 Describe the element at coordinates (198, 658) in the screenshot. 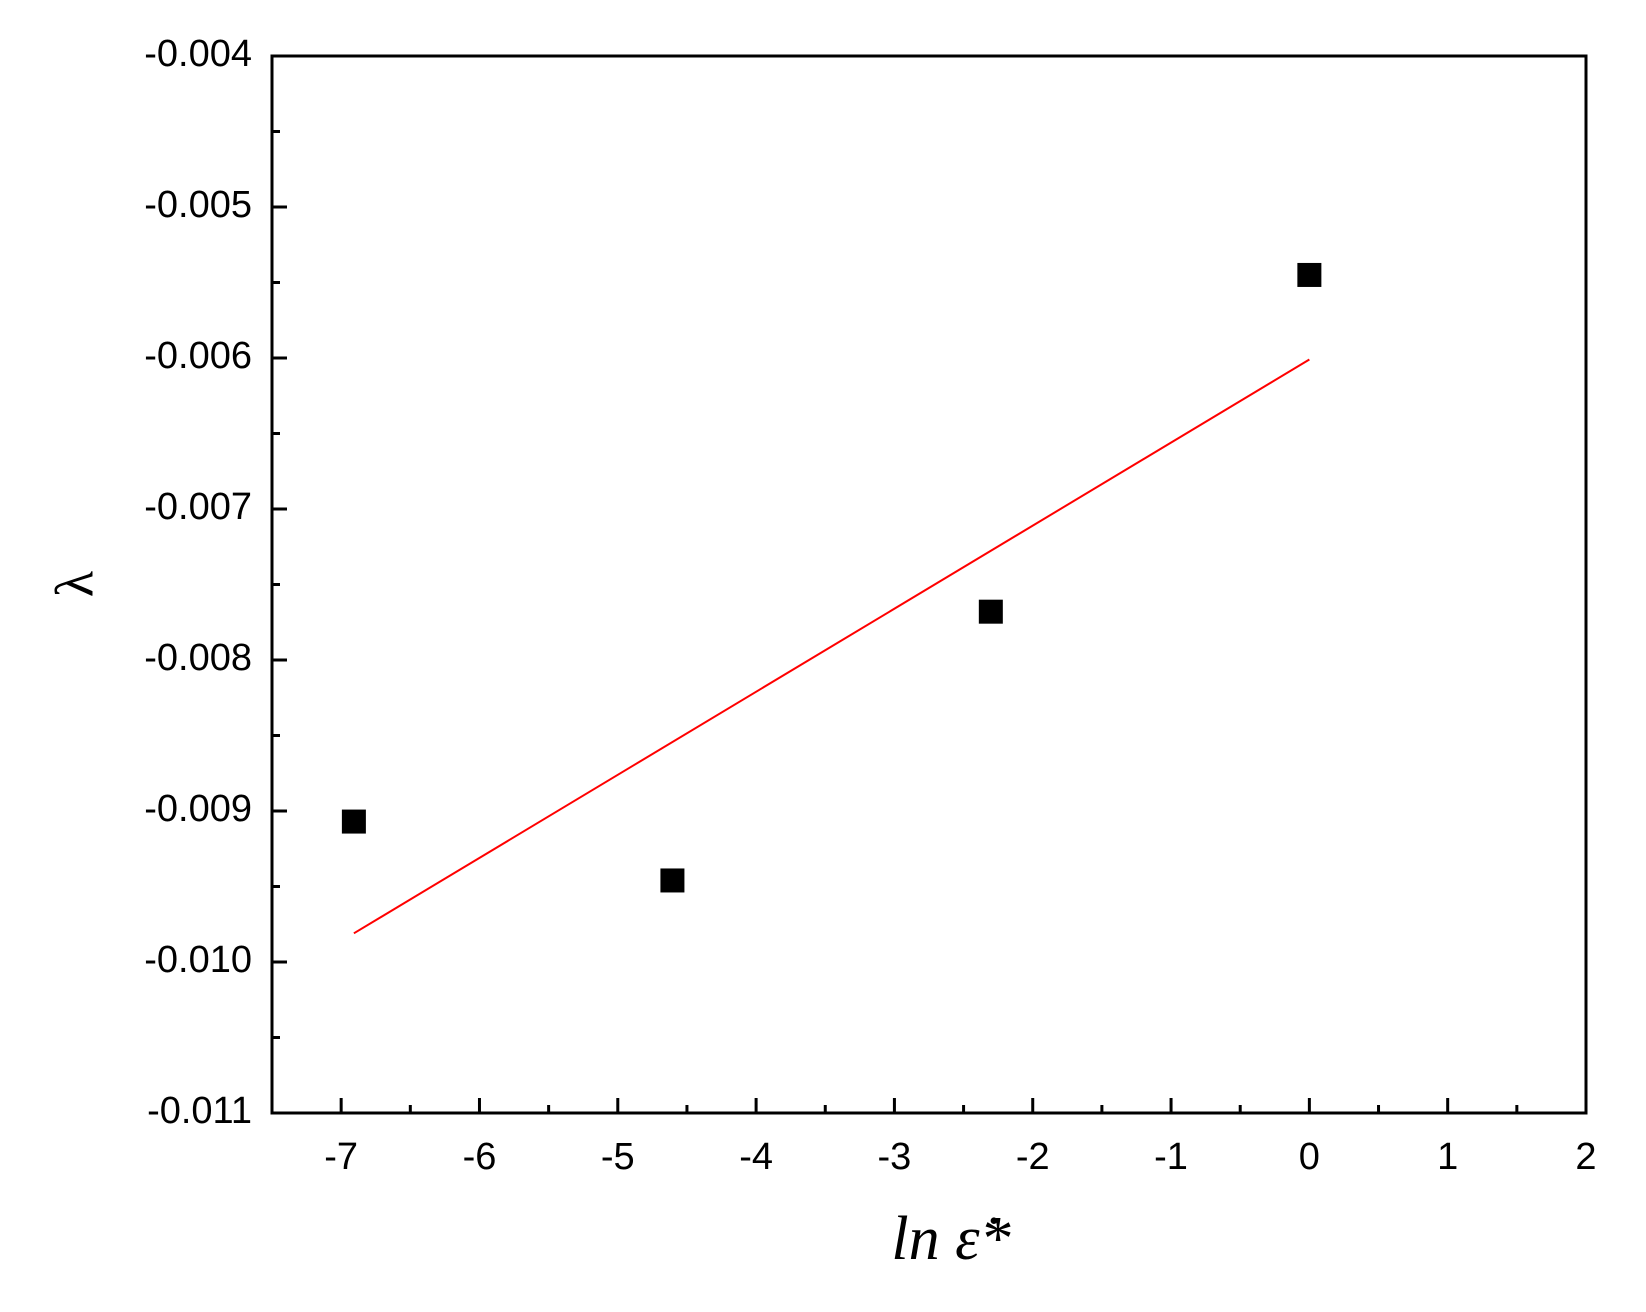

I see `y-tick-label: -0.008` at that location.